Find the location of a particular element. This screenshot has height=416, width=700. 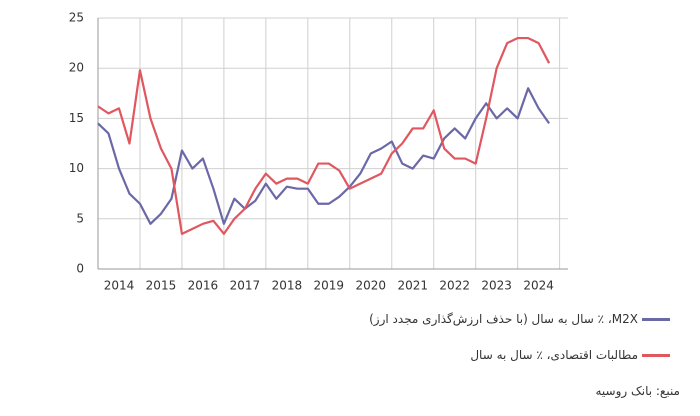

y-tick-label: 20 is located at coordinates (76, 68).